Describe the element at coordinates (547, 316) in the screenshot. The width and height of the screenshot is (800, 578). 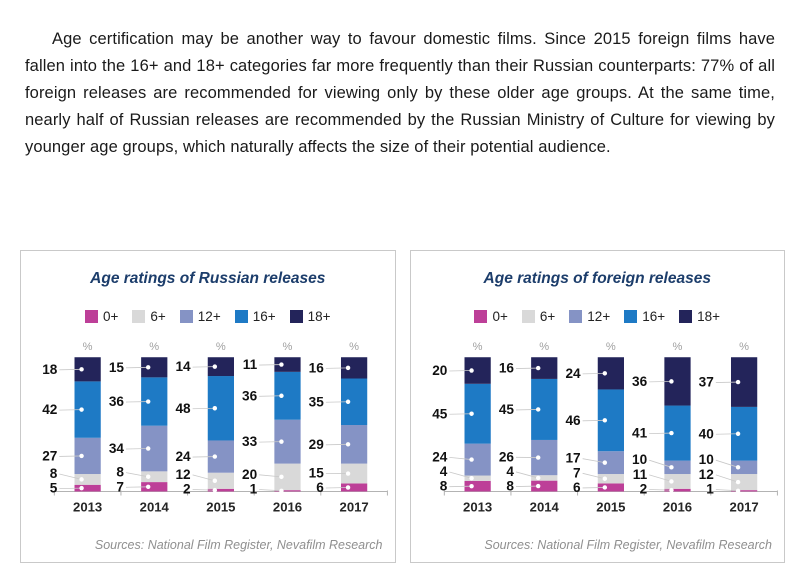
I see `legend-label: 6+` at that location.